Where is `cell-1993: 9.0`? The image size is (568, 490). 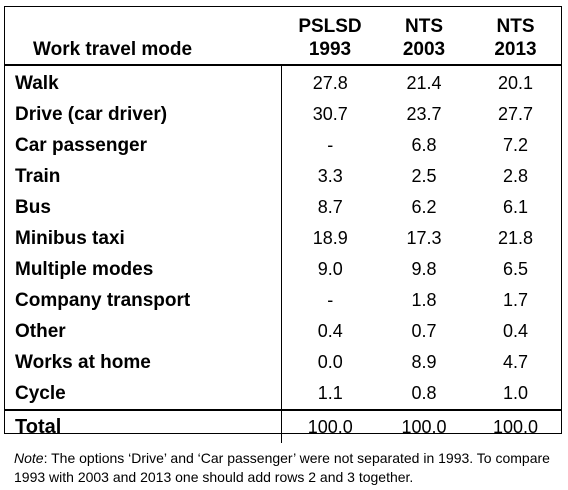 cell-1993: 9.0 is located at coordinates (330, 269).